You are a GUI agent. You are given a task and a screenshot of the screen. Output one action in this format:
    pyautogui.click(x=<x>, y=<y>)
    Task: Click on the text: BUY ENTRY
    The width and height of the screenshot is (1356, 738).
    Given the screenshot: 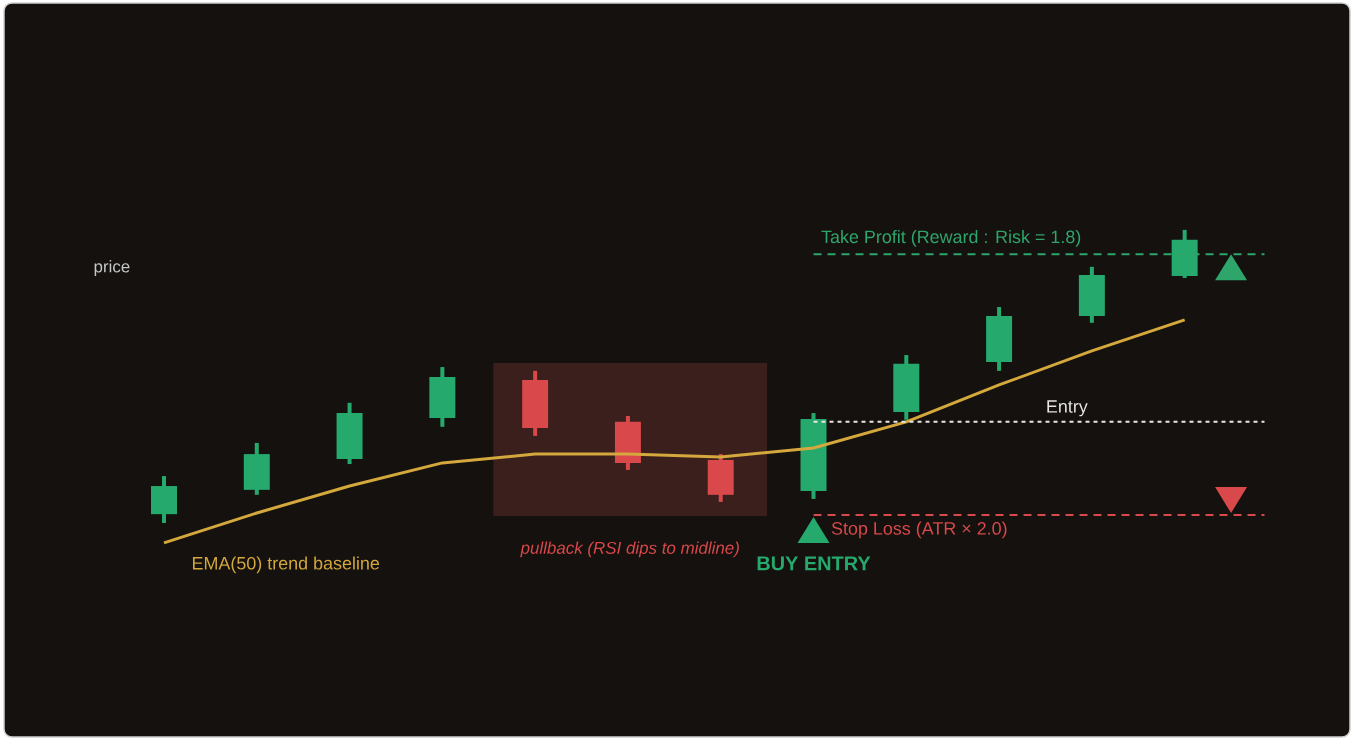 What is the action you would take?
    pyautogui.click(x=814, y=563)
    